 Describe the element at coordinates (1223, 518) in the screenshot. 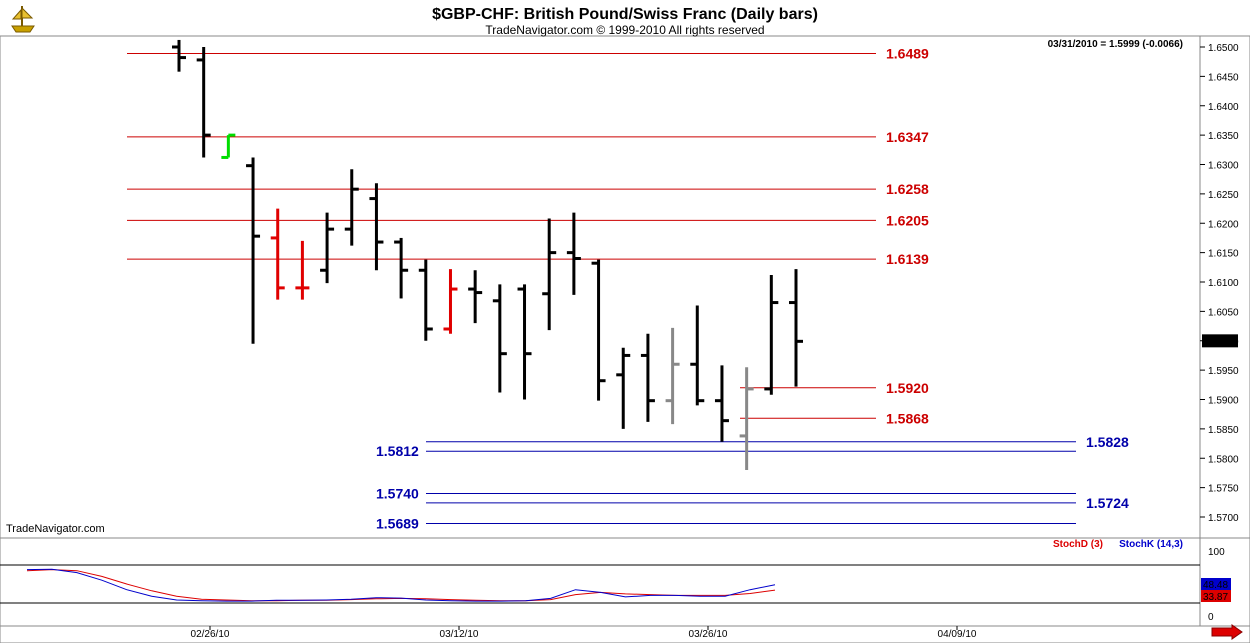

I see `price-tick-label: 1.5700` at that location.